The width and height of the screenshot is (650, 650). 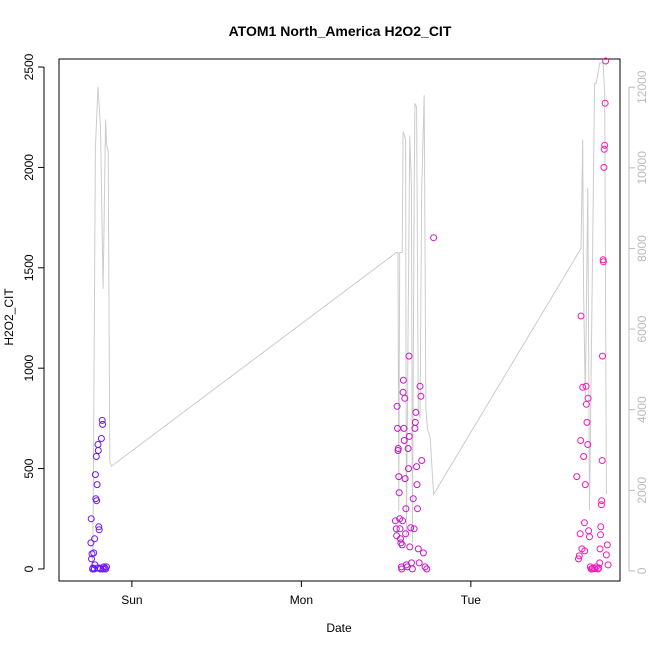 What do you see at coordinates (29, 167) in the screenshot?
I see `y-tick-label: 2000` at bounding box center [29, 167].